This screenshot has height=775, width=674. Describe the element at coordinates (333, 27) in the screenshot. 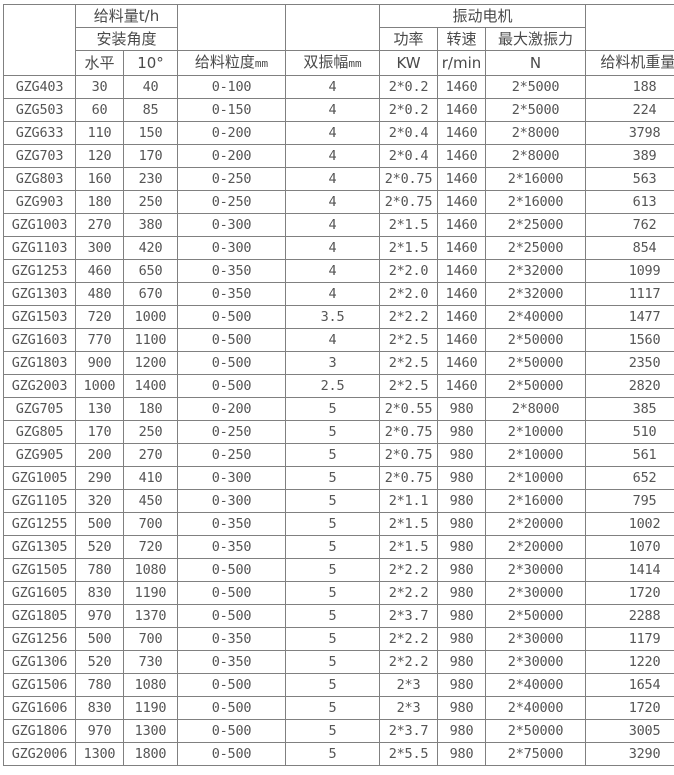

I see `header-amplitude-spacer` at that location.